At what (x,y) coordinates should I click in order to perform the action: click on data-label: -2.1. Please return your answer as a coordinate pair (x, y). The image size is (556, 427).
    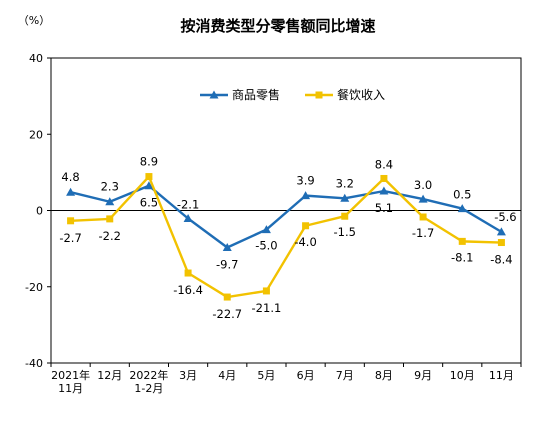
    Looking at the image, I should click on (188, 205).